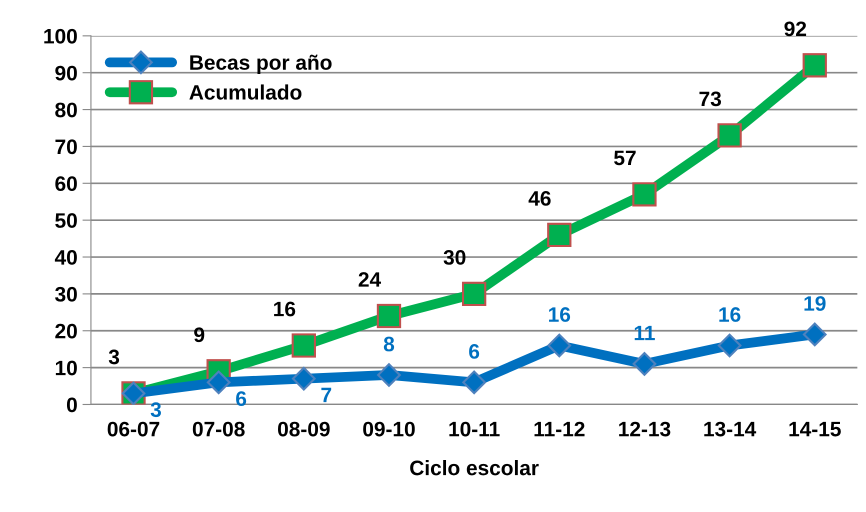 This screenshot has height=512, width=866. Describe the element at coordinates (815, 303) in the screenshot. I see `data-label: 19` at that location.